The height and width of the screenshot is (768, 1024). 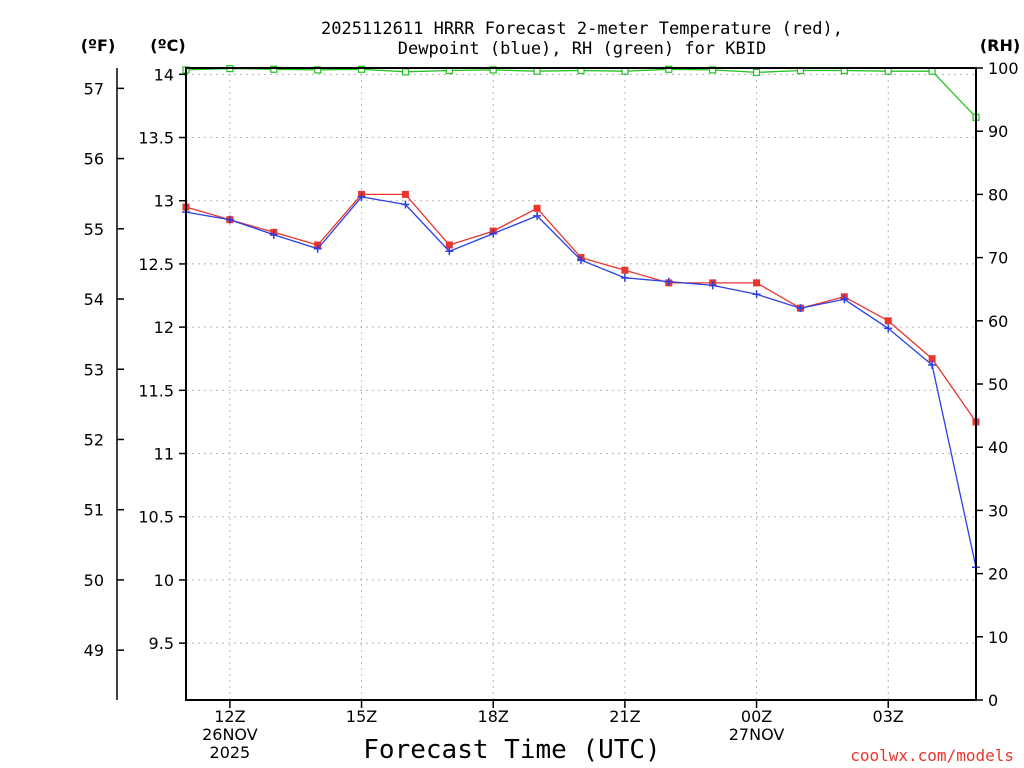 What do you see at coordinates (888, 716) in the screenshot?
I see `time-tick-label: 03Z` at bounding box center [888, 716].